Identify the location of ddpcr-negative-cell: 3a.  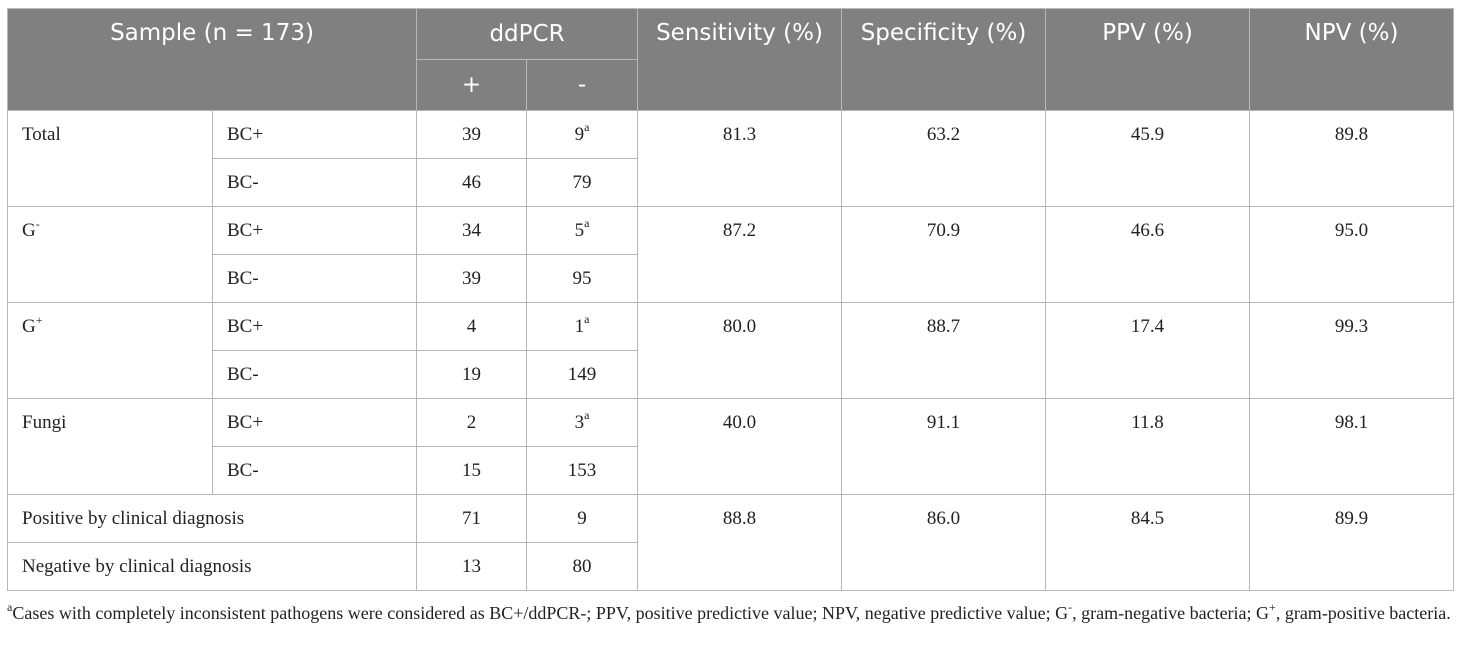
(582, 422).